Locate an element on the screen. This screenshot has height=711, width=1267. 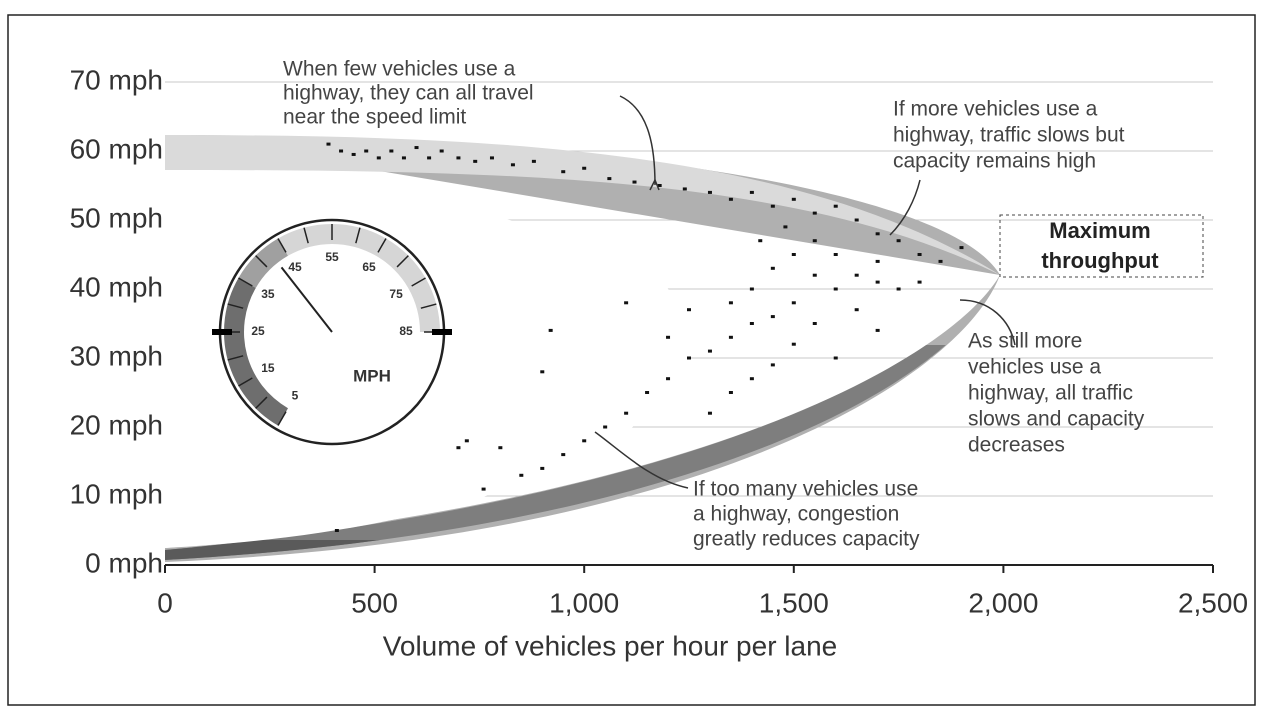
y-tick-label: 0 mph is located at coordinates (124, 562).